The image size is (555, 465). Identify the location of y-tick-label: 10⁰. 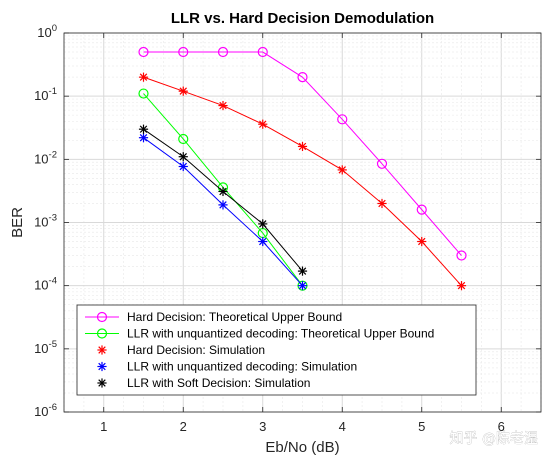
(47, 31).